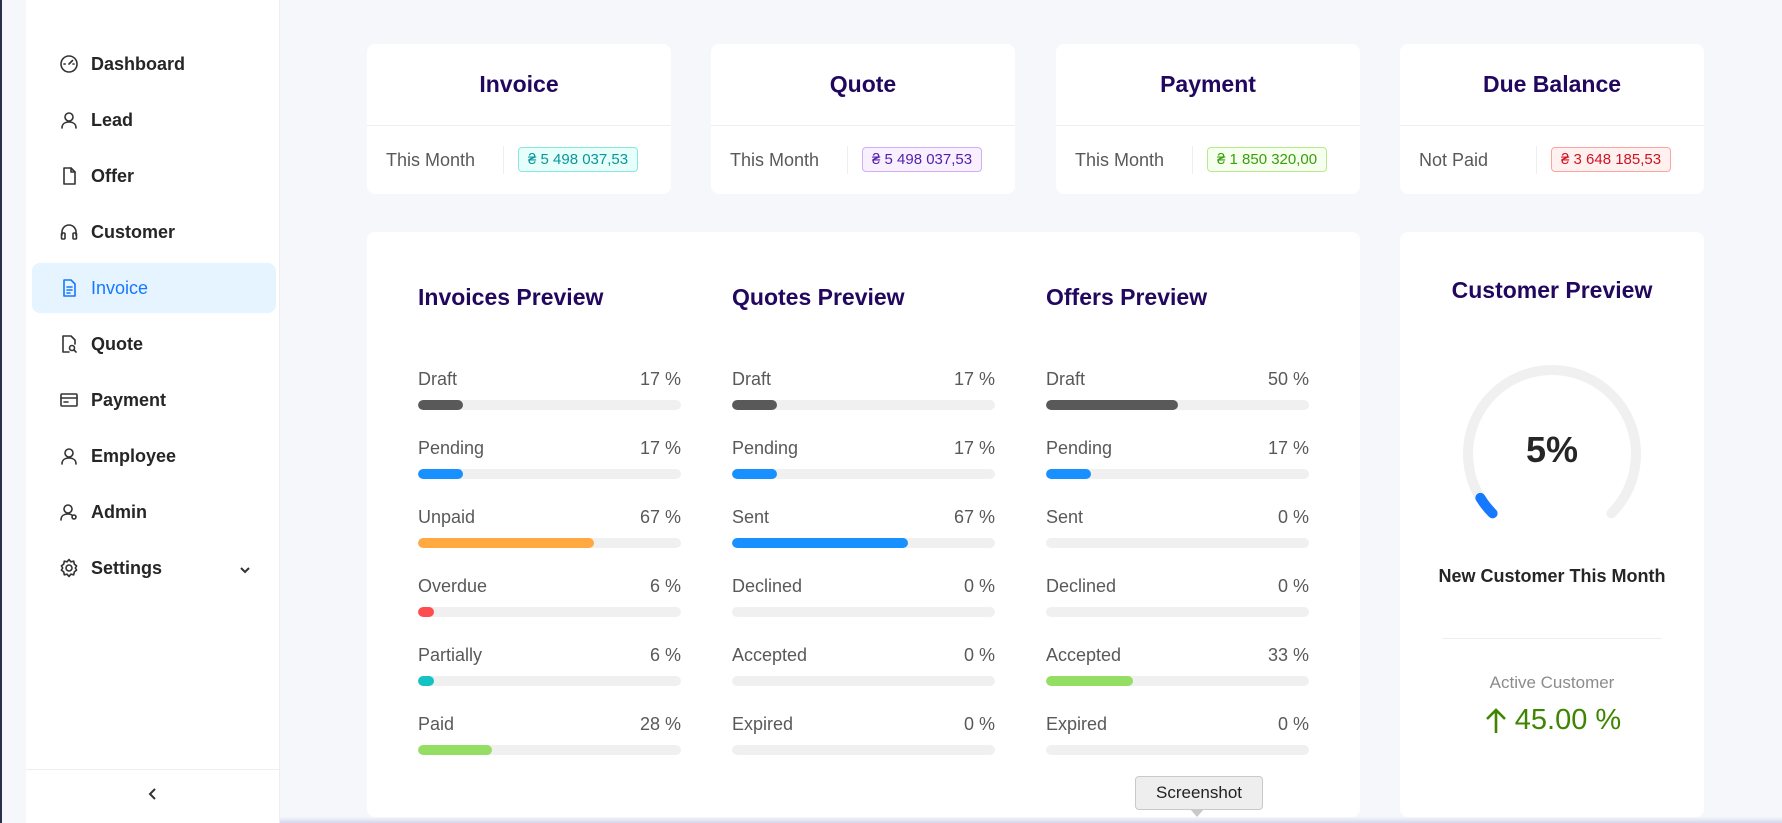  What do you see at coordinates (863, 670) in the screenshot?
I see `progress-row: Accepted 0 %` at bounding box center [863, 670].